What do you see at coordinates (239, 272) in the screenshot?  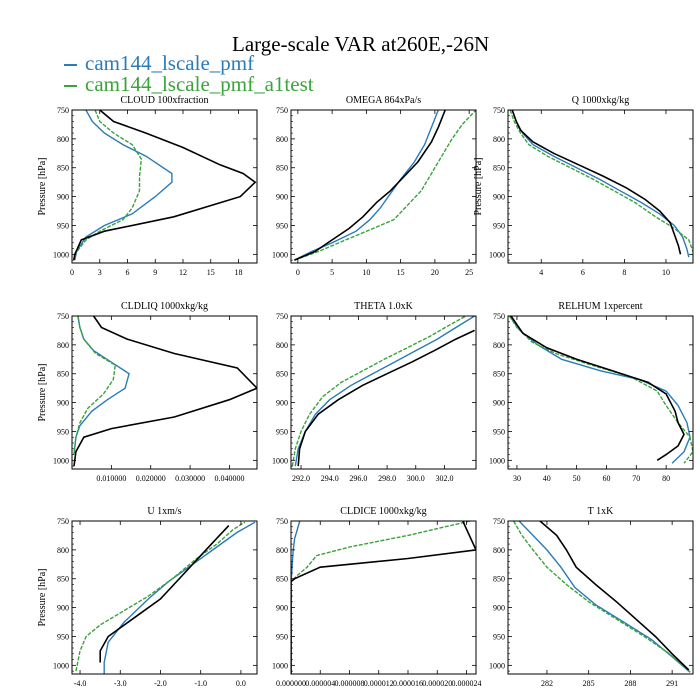 I see `x-tick-label: 18` at bounding box center [239, 272].